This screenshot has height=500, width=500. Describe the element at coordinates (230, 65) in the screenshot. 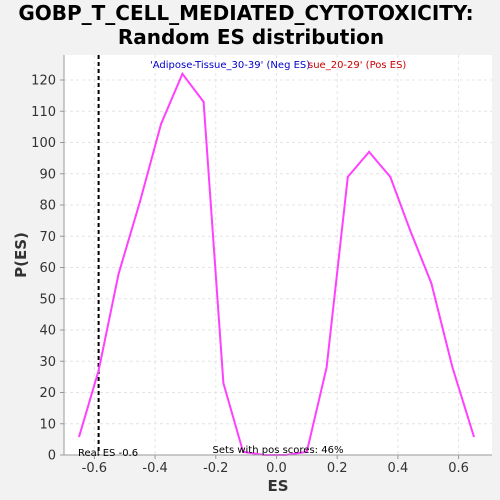

I see `legend-neg-label: 'Adipose-Tissue_30-39' (Neg ES)` at that location.